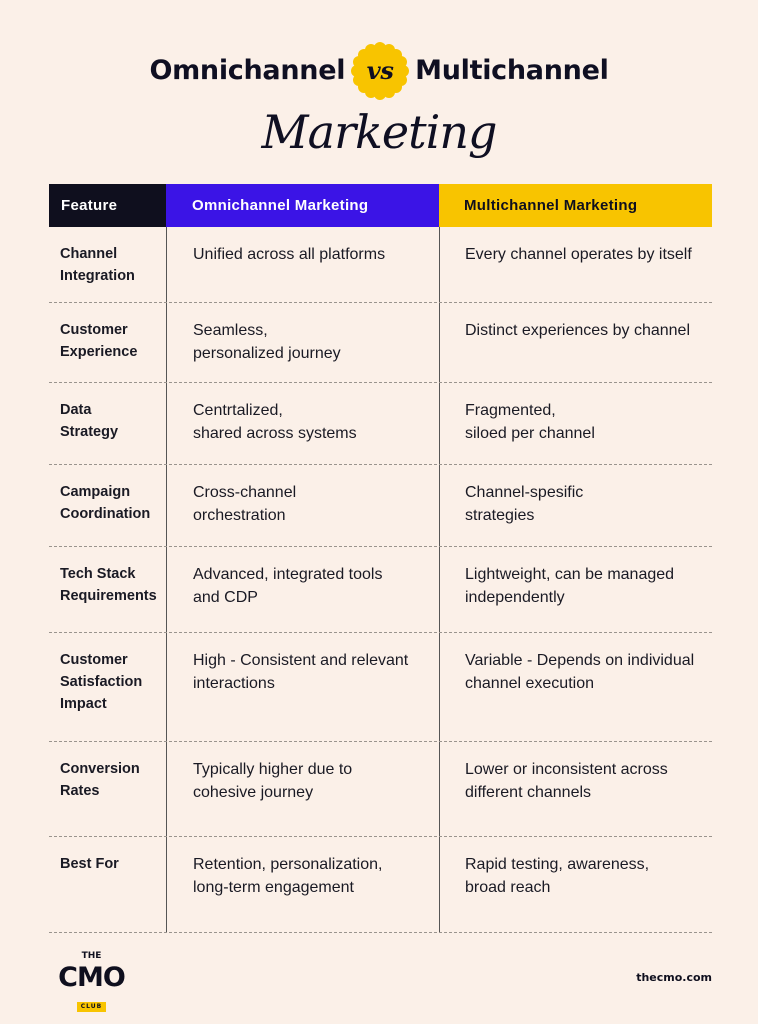 This screenshot has height=1024, width=758. I want to click on omnichannel-cell: Centrtalized, shared across systems, so click(302, 423).